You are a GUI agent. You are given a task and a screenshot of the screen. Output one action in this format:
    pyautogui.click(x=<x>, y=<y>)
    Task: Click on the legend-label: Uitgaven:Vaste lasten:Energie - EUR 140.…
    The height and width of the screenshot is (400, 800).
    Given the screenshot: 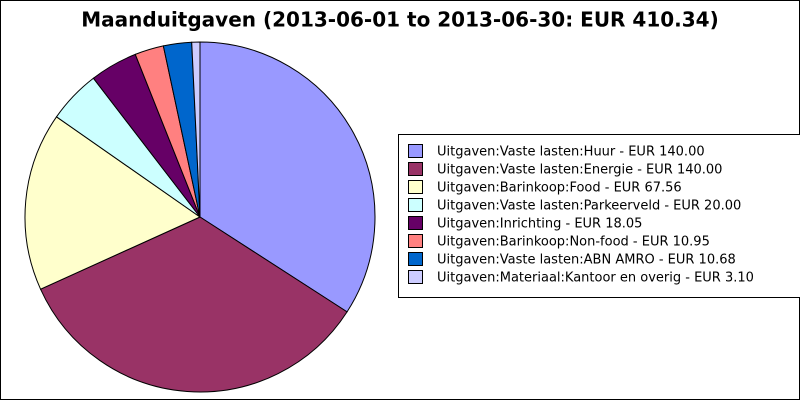 What is the action you would take?
    pyautogui.click(x=579, y=170)
    